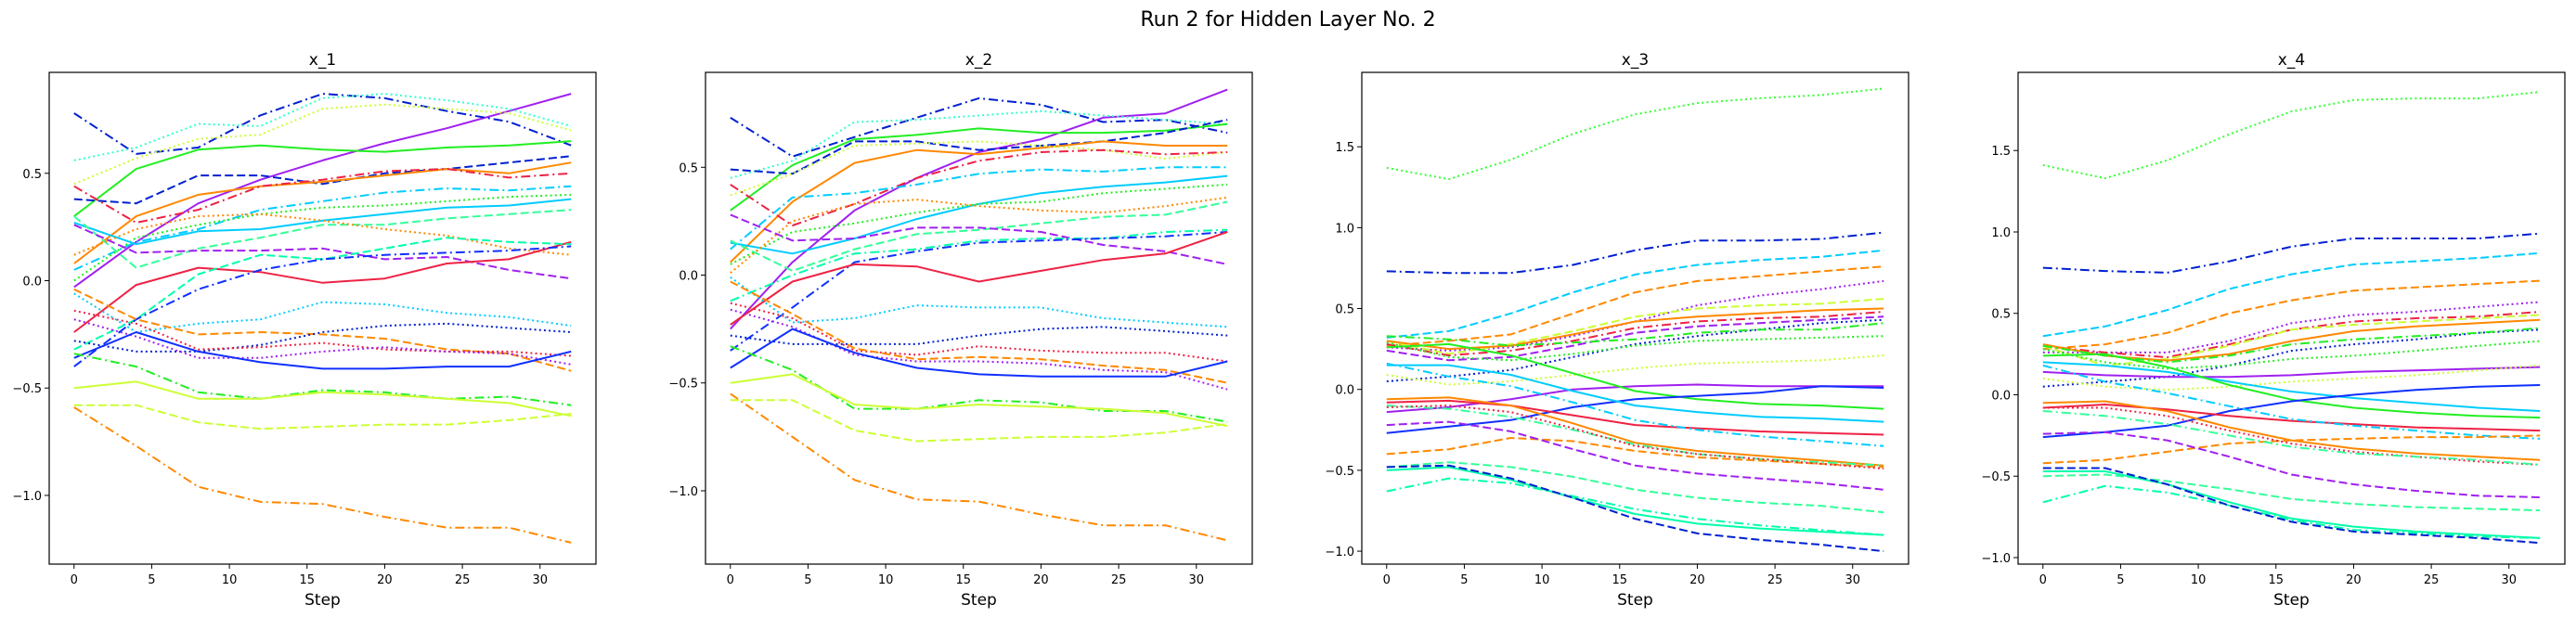  Describe the element at coordinates (2291, 60) in the screenshot. I see `subplot-title: x_4` at that location.